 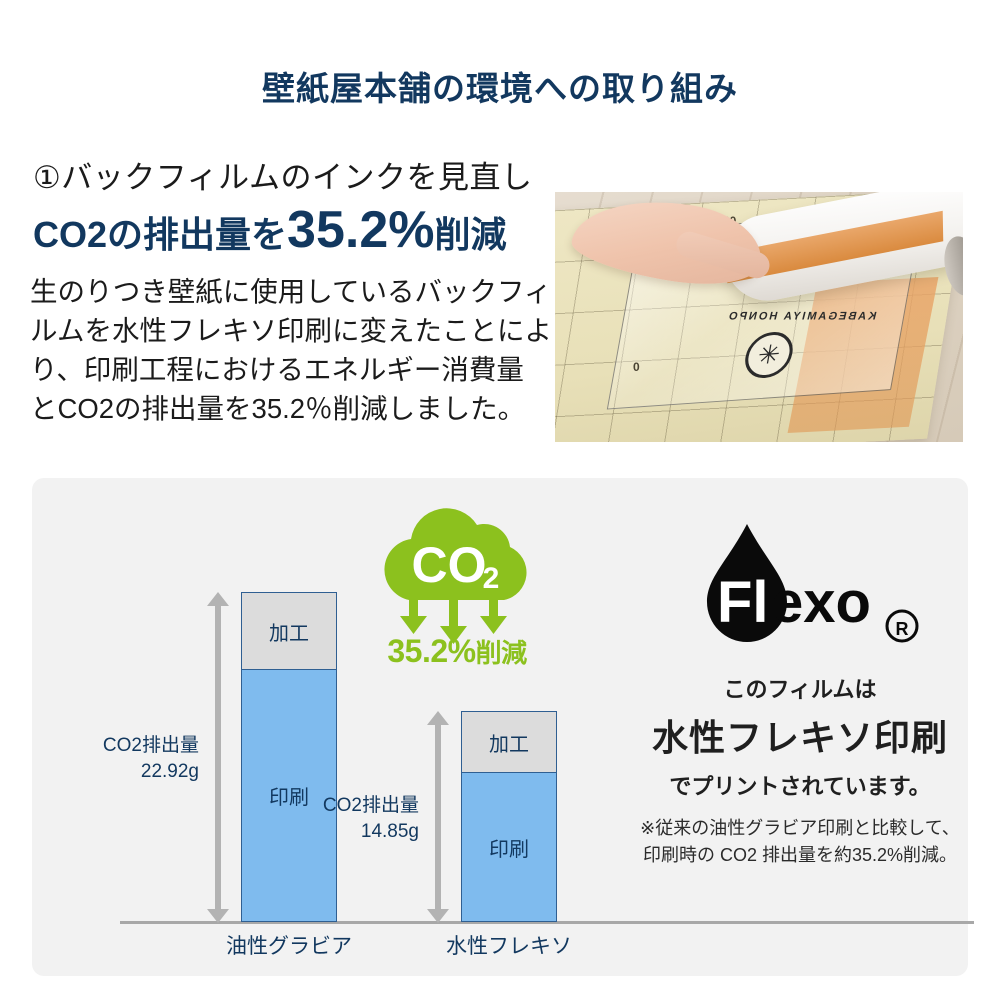 What do you see at coordinates (501, 653) in the screenshot?
I see `co2-reduction-suffix: 削減` at bounding box center [501, 653].